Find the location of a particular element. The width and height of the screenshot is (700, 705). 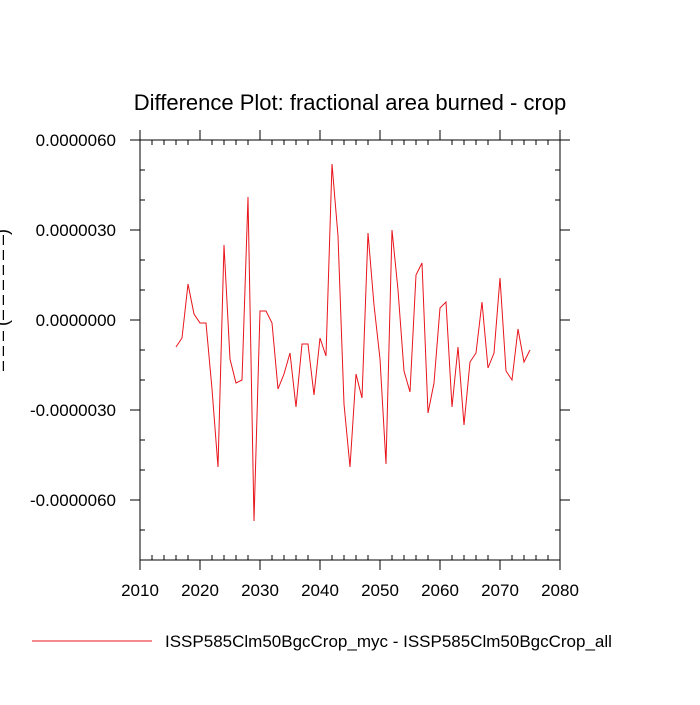

x-tick-label: 2060 is located at coordinates (440, 590).